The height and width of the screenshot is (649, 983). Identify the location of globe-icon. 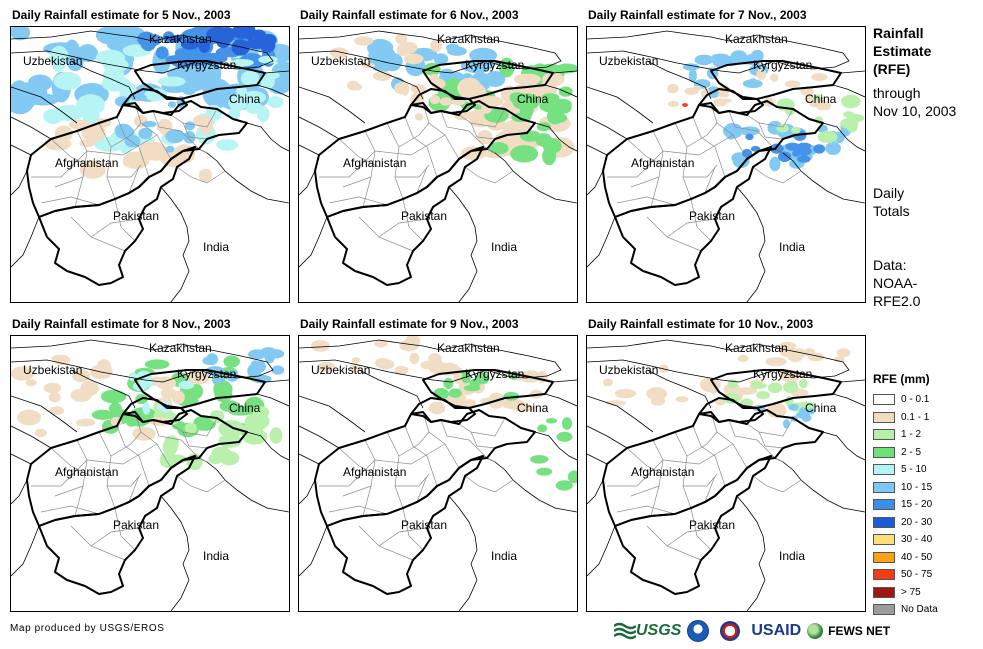
(815, 631).